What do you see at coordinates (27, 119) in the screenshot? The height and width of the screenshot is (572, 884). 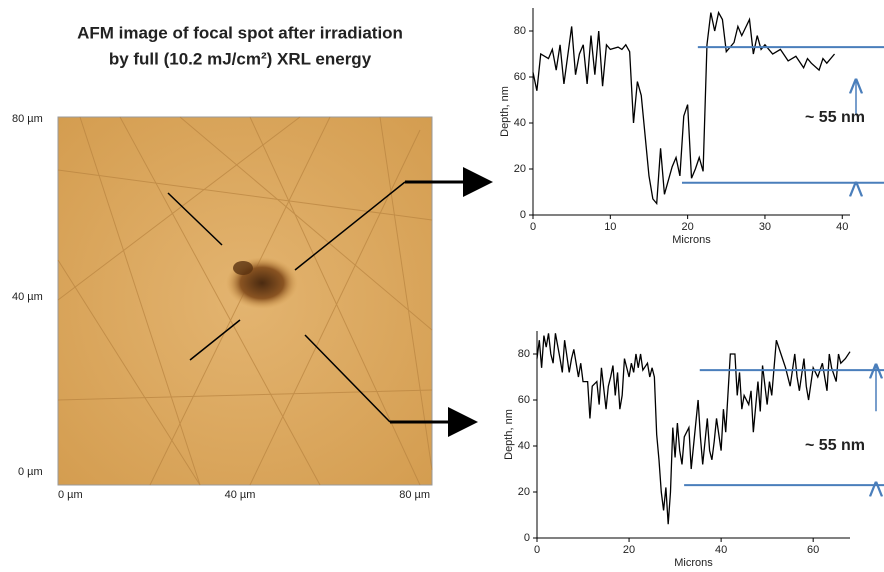 I see `image-y-label: 80 µm` at bounding box center [27, 119].